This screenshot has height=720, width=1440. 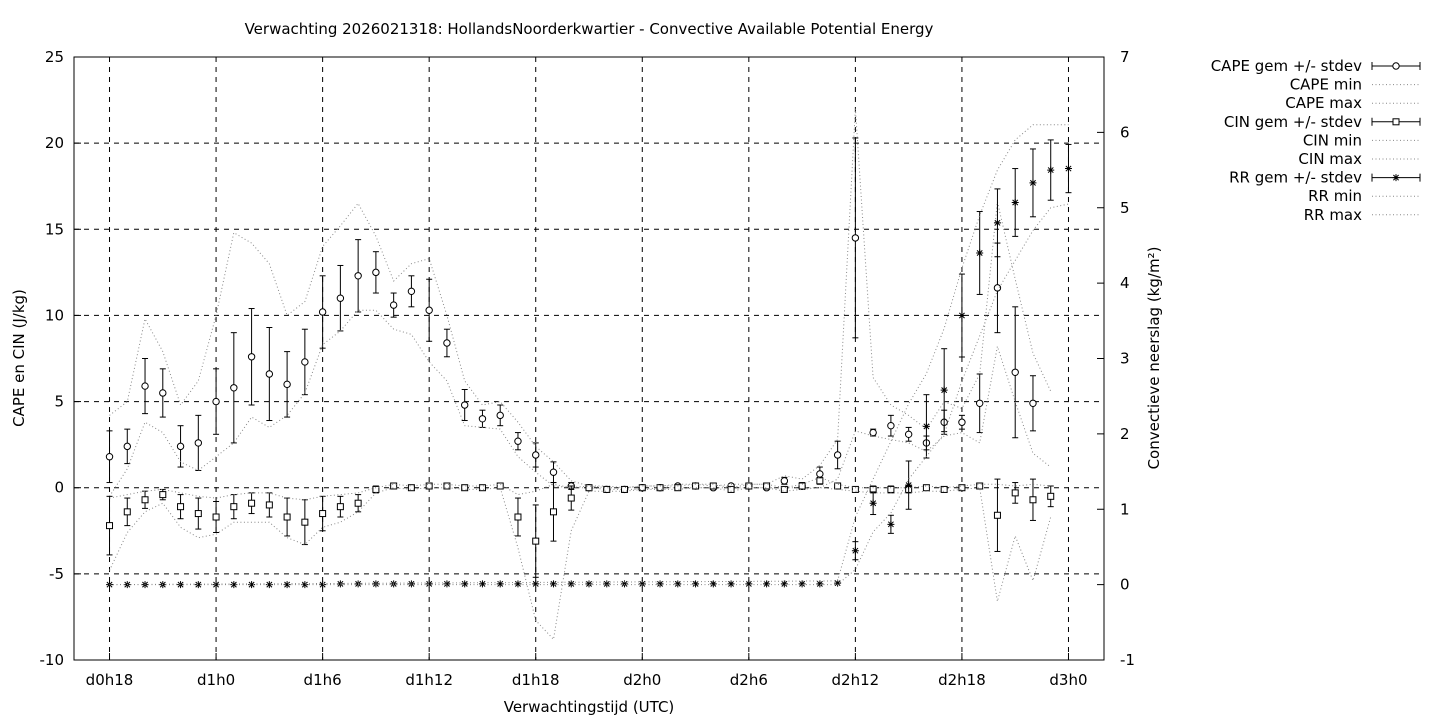 I want to click on y-right-tick-label: -1, so click(x=1127, y=660).